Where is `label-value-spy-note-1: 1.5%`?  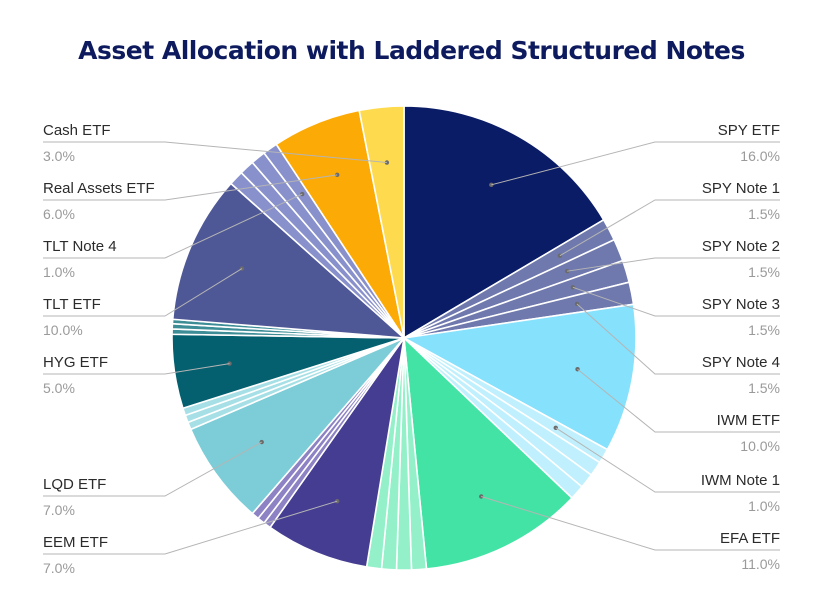
label-value-spy-note-1: 1.5% is located at coordinates (764, 214).